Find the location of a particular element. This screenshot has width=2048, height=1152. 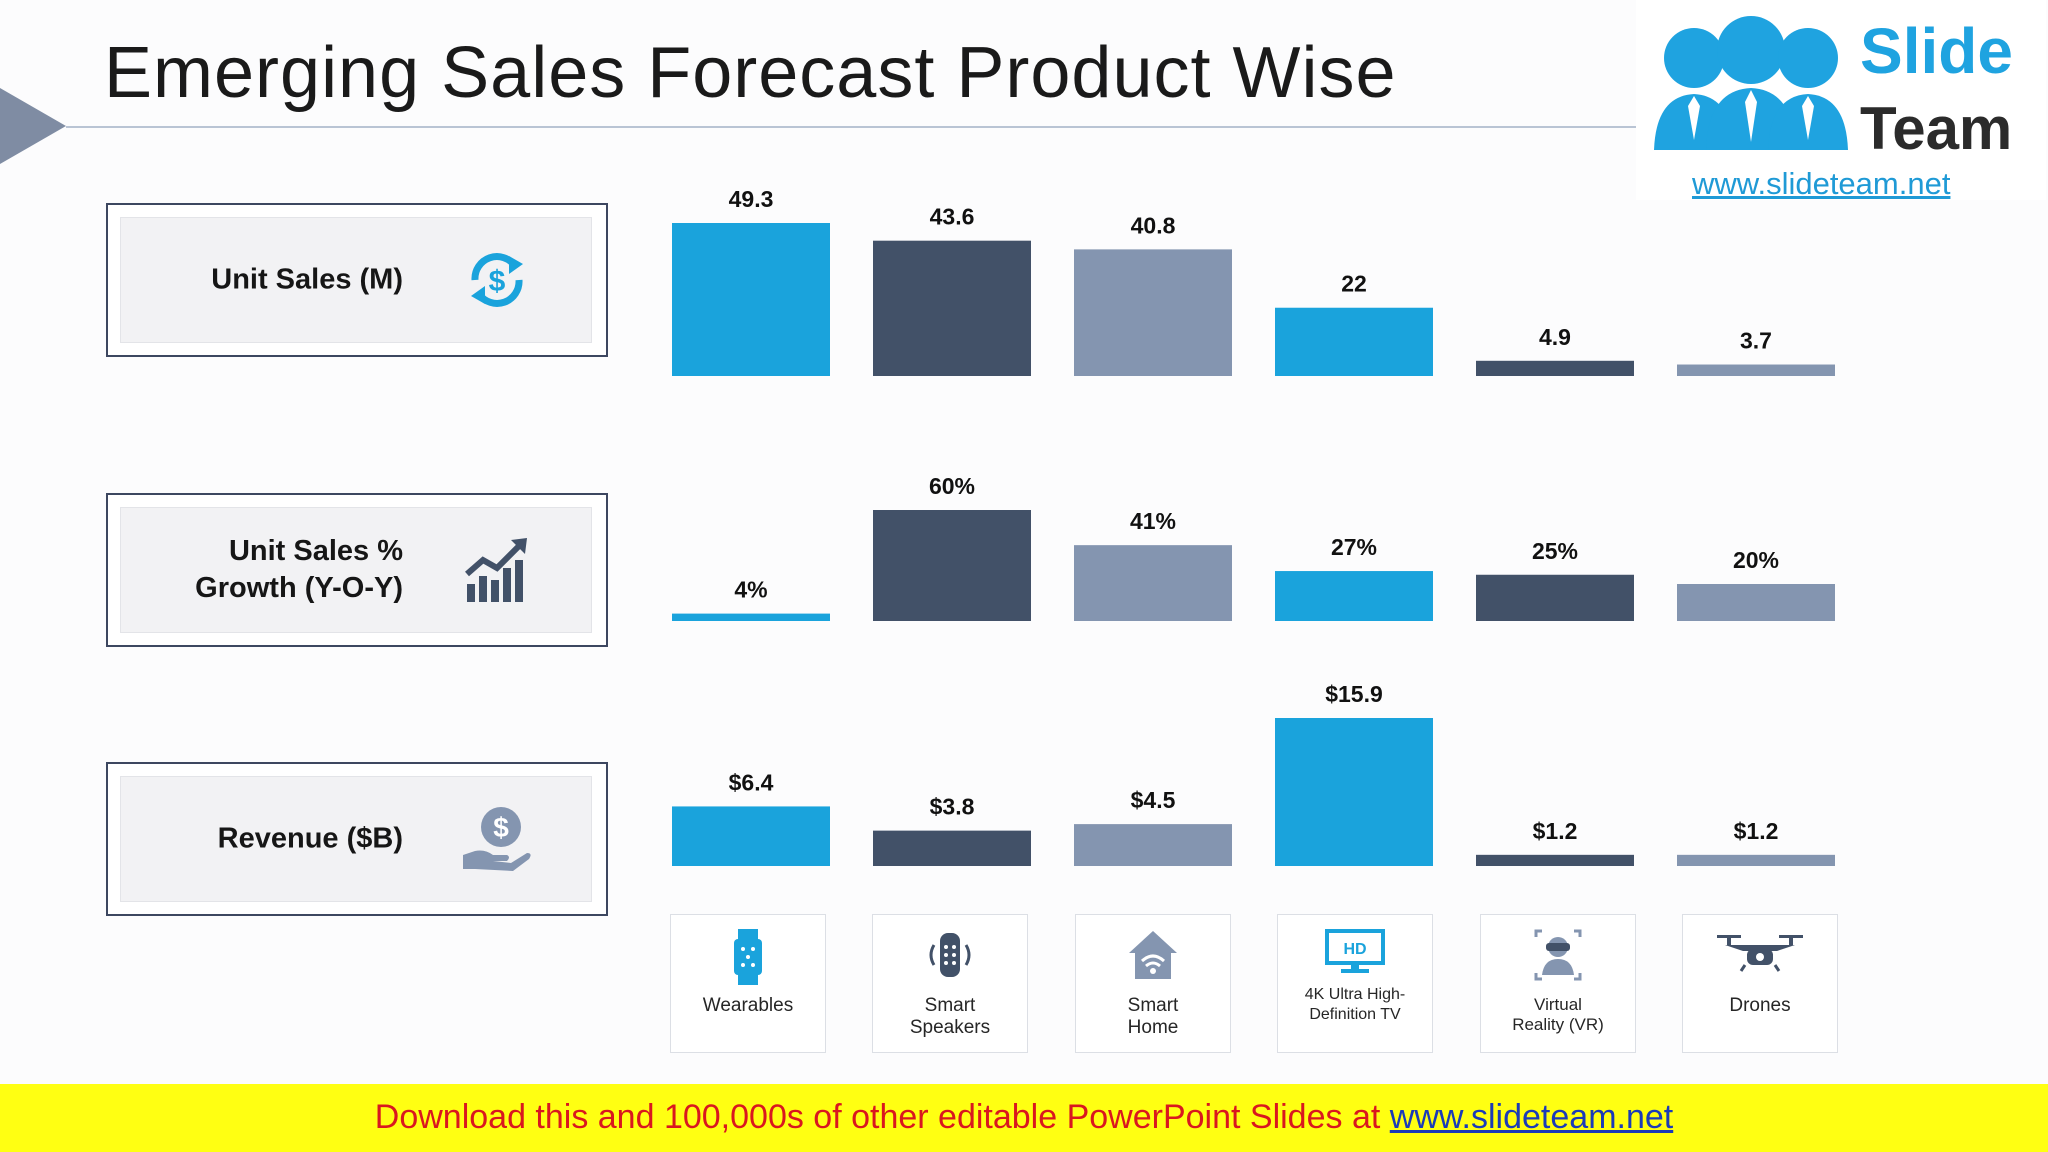

slideteam-logo: Slide Team www.slideteam.net is located at coordinates (1841, 100).